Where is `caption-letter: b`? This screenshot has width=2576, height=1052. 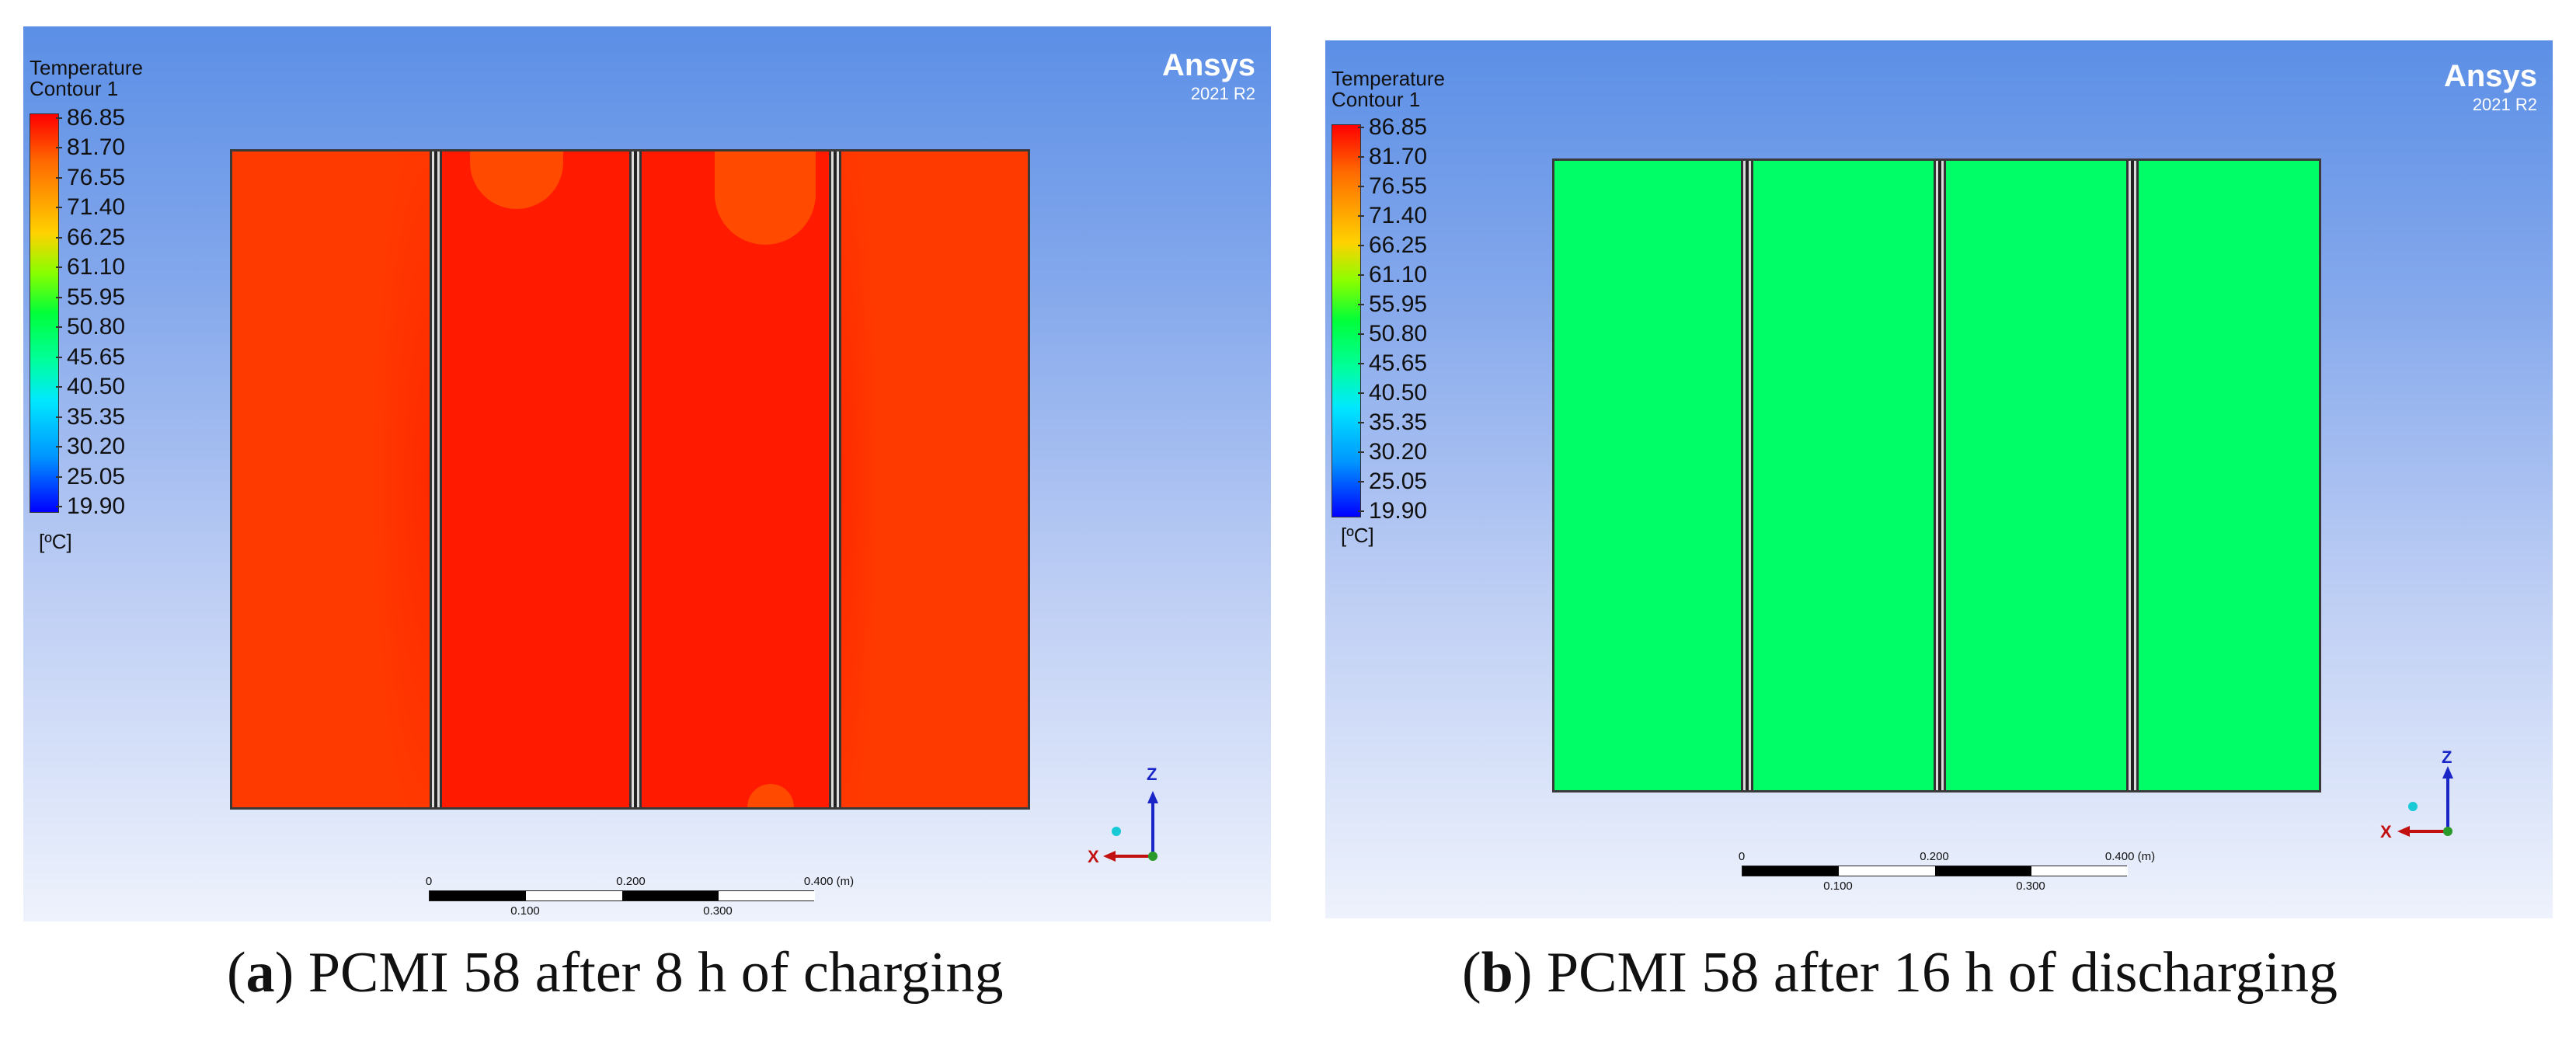
caption-letter: b is located at coordinates (1497, 973).